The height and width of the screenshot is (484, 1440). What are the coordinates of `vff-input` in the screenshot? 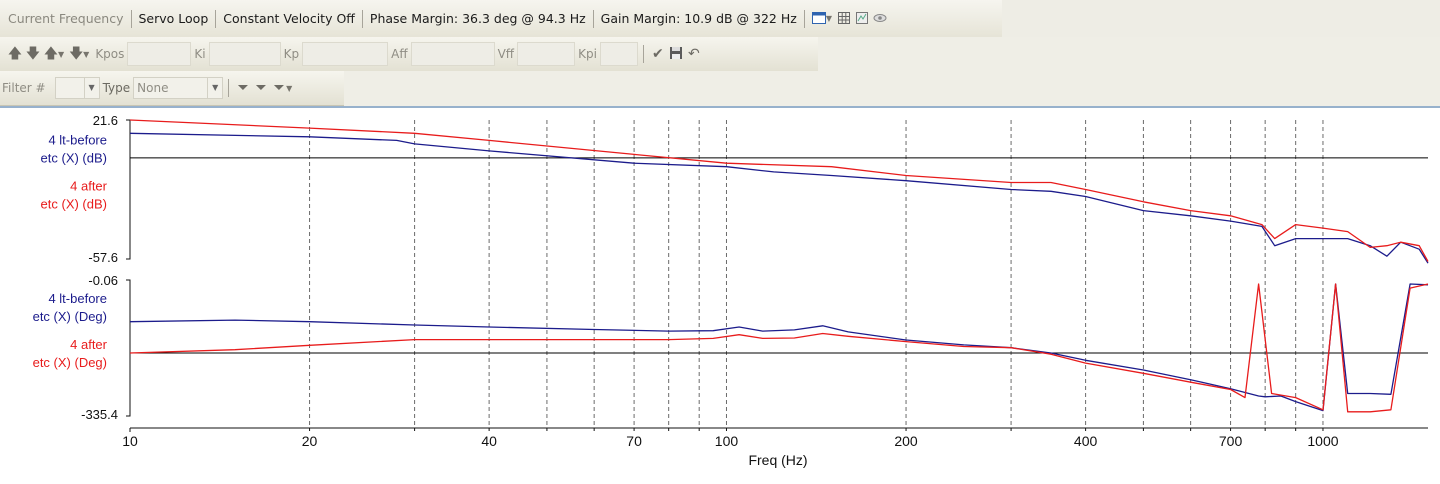 It's located at (546, 54).